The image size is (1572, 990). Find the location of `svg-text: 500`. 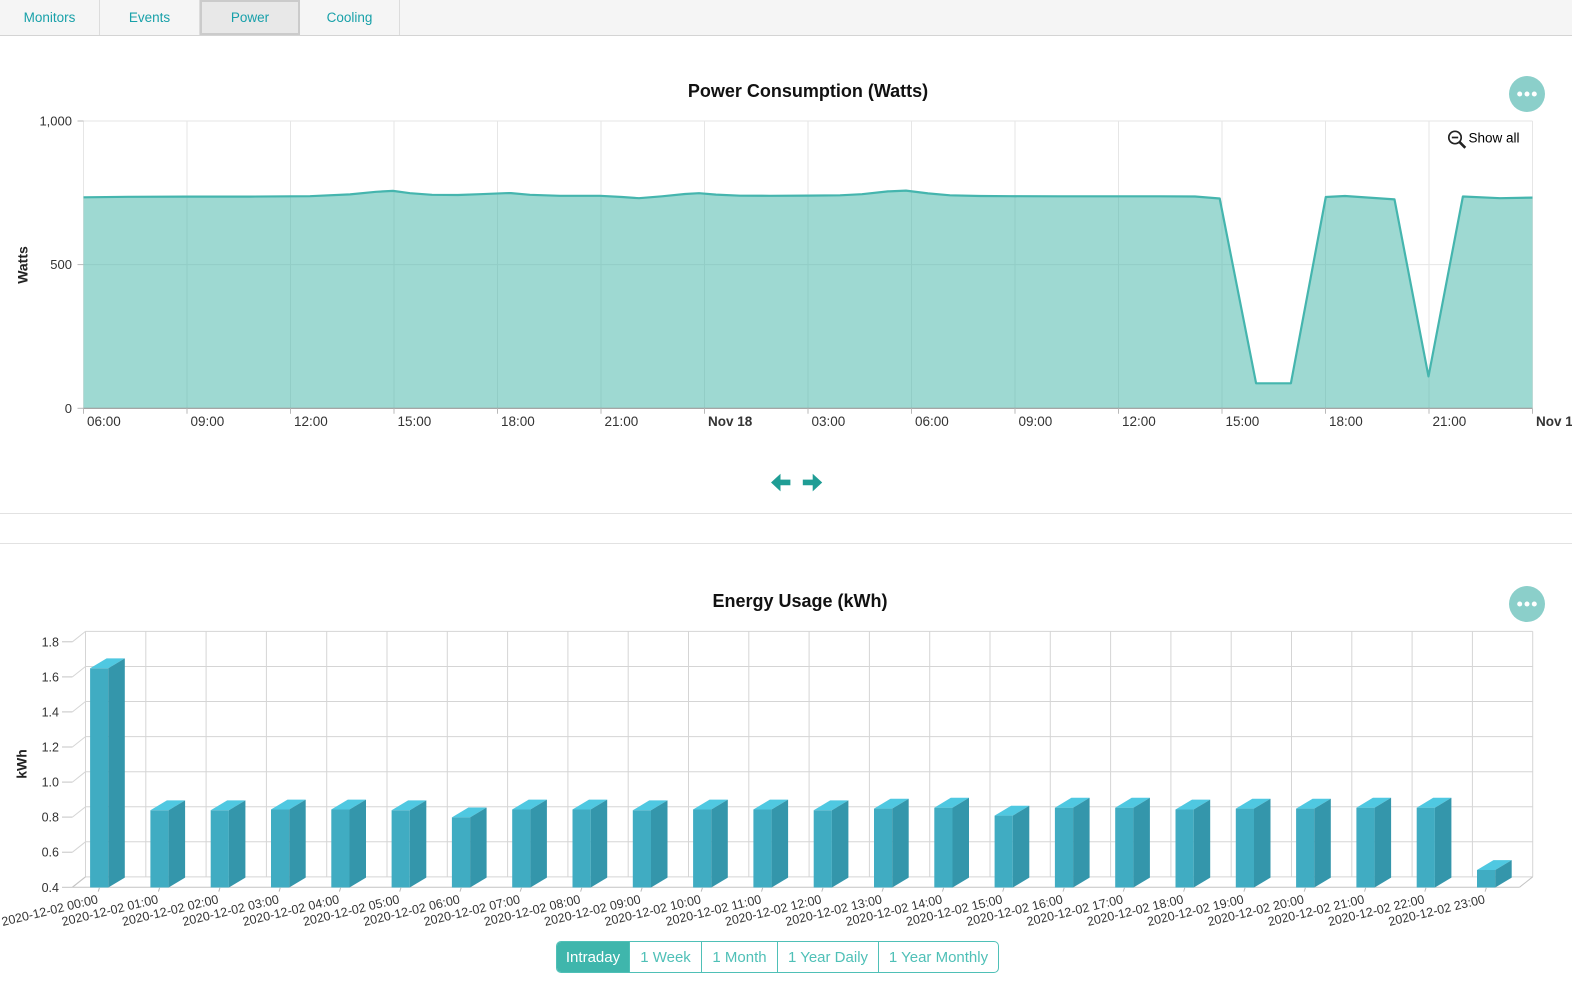

svg-text: 500 is located at coordinates (61, 264).